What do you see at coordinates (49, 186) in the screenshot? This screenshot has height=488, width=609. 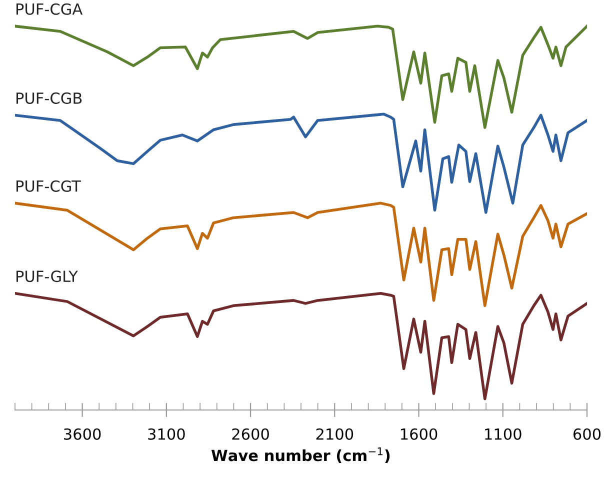 I see `series-label: PUF-CGT` at bounding box center [49, 186].